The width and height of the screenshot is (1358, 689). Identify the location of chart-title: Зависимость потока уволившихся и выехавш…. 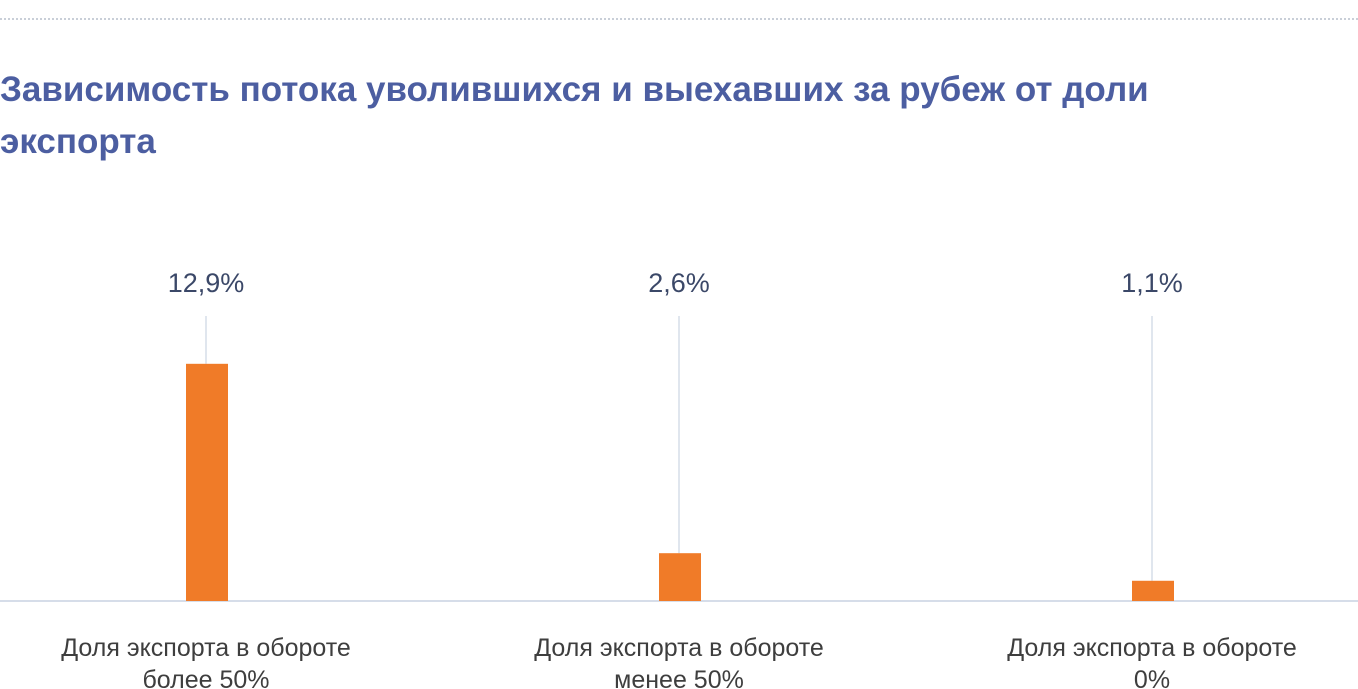
(574, 115).